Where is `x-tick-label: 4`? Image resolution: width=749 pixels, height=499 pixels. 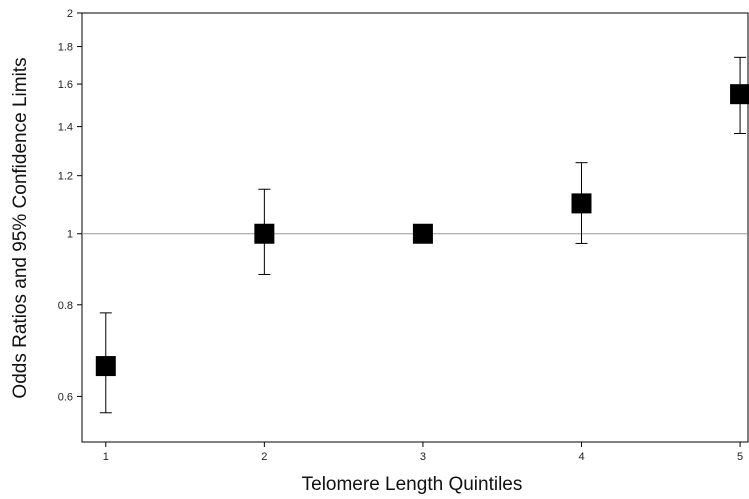
x-tick-label: 4 is located at coordinates (581, 457).